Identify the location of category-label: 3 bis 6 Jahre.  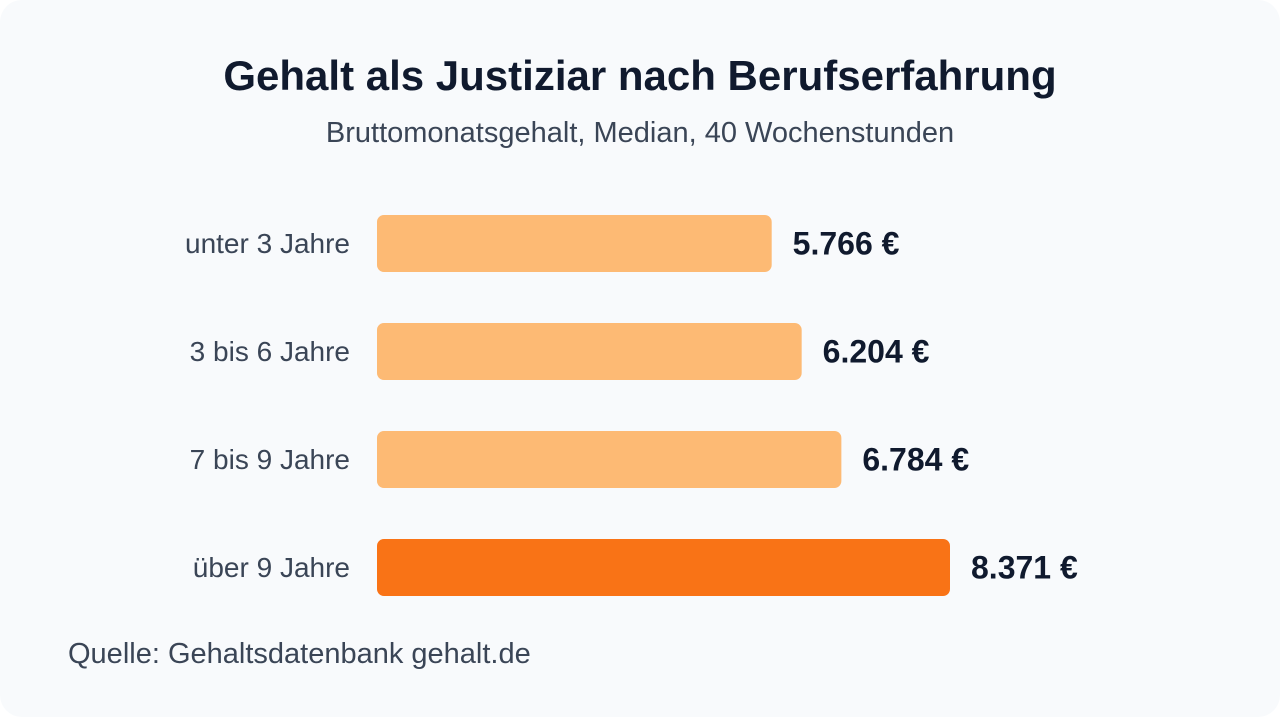
(270, 351).